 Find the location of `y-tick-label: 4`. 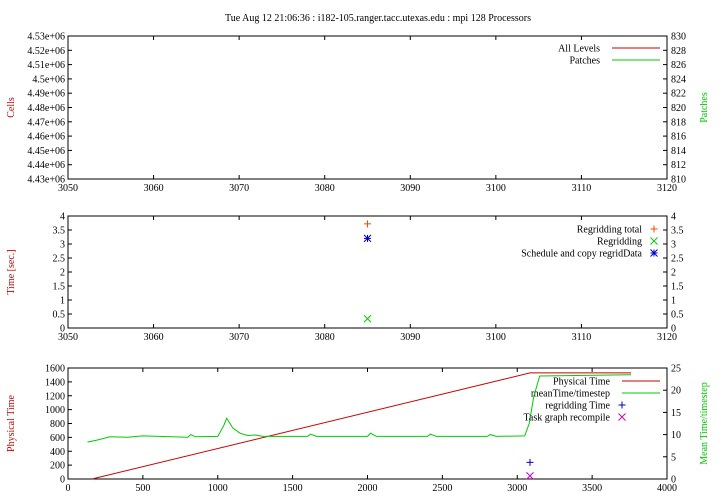

y-tick-label: 4 is located at coordinates (62, 217).